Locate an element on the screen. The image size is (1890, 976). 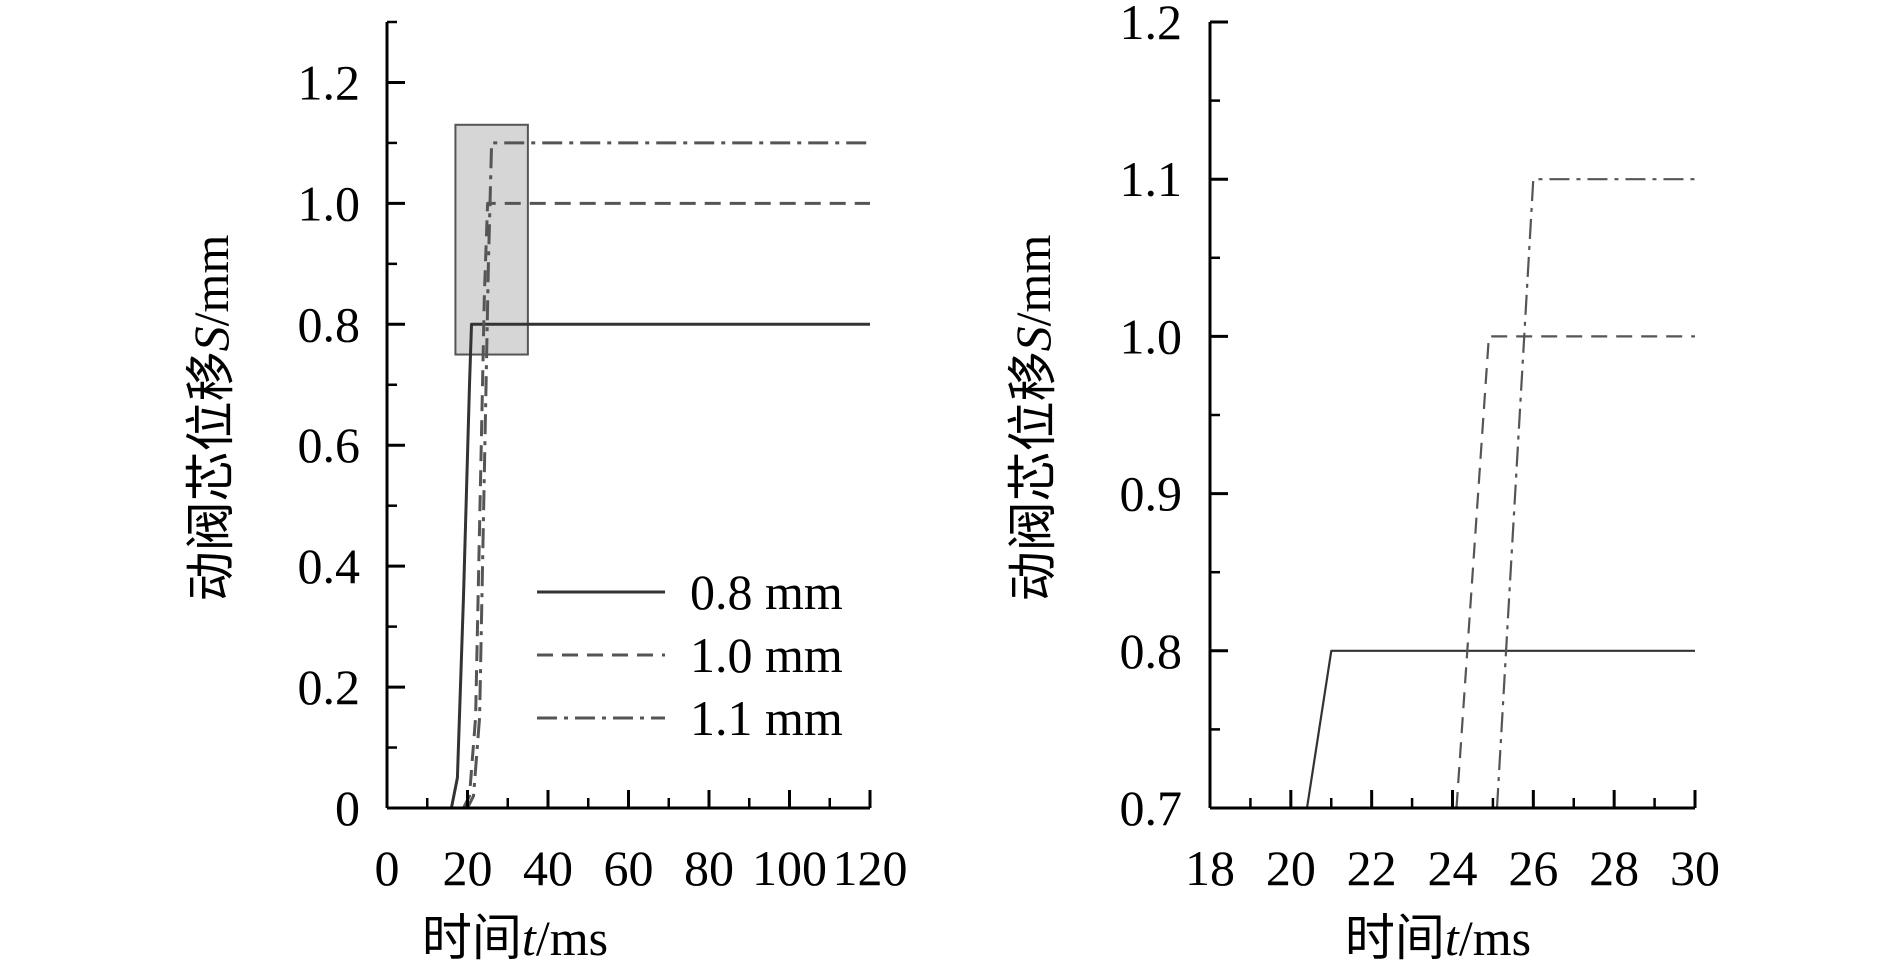
x-tick-label: 80 is located at coordinates (709, 868).